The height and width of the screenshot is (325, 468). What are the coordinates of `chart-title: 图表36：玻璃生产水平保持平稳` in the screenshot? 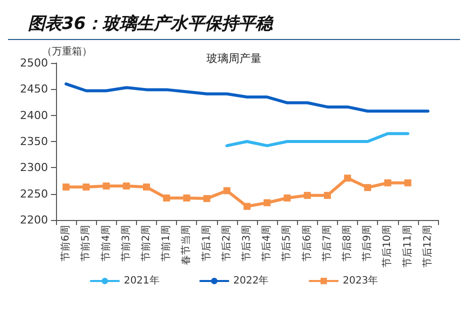 It's located at (234, 24).